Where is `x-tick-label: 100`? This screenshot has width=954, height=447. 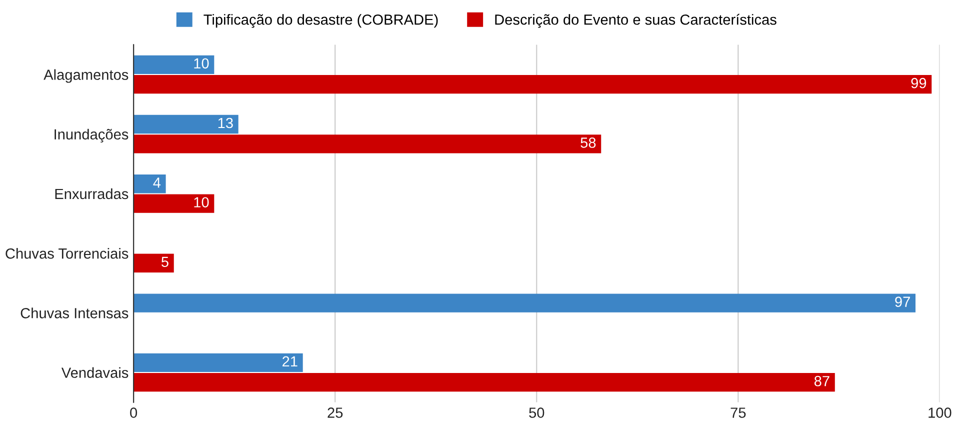 x-tick-label: 100 is located at coordinates (940, 413).